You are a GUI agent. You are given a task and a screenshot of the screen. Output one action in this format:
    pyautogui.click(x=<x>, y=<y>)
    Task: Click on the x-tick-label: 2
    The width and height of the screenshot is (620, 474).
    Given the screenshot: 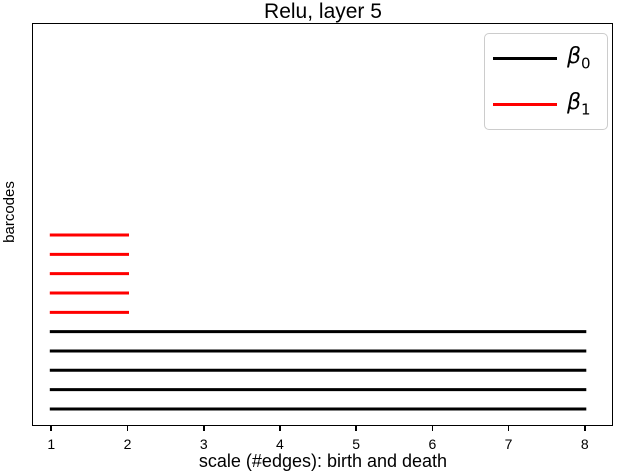 What is the action you would take?
    pyautogui.click(x=127, y=444)
    